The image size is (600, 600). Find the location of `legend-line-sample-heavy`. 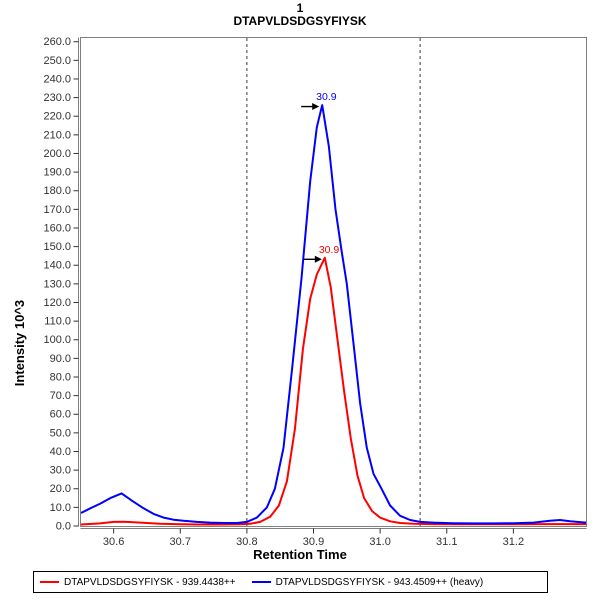

legend-line-sample-heavy is located at coordinates (261, 582).